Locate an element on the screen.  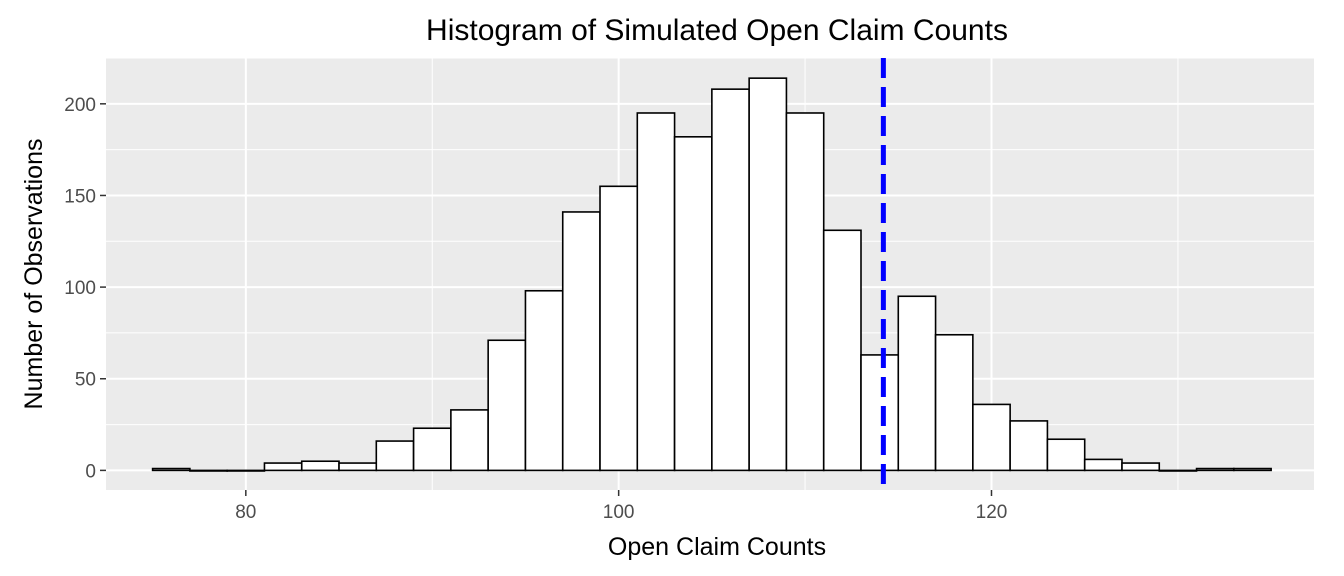
y-axis-title: Number of Observations is located at coordinates (34, 274).